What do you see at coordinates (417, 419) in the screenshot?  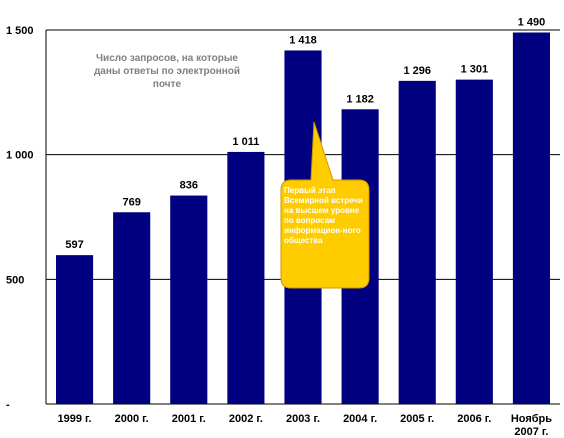 I see `x-tick-label: 2005 г.` at bounding box center [417, 419].